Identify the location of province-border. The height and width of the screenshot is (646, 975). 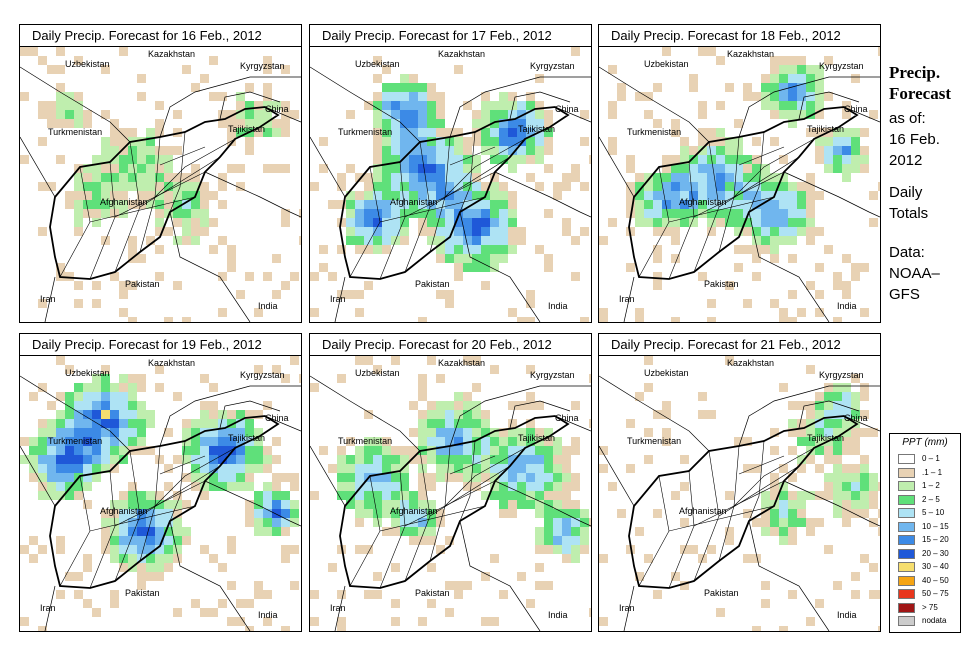
(470, 182).